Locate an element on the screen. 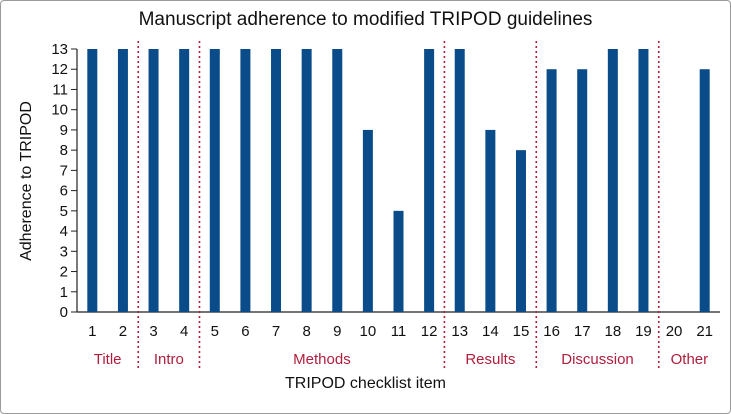 The width and height of the screenshot is (731, 414). x-tick-label: 9 is located at coordinates (337, 331).